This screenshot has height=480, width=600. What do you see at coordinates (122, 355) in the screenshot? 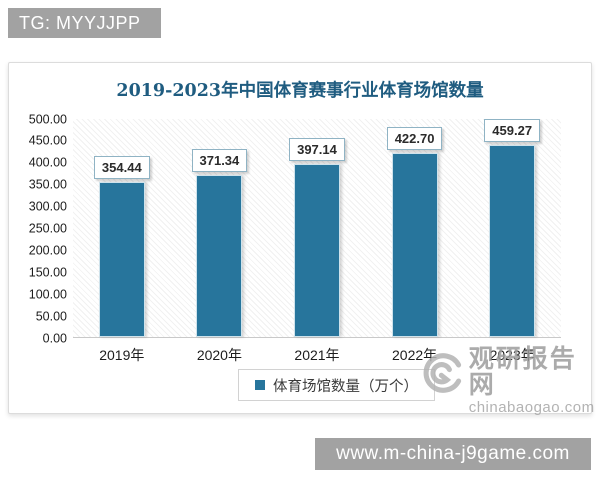
I see `x-tick-label: 2019年` at bounding box center [122, 355].